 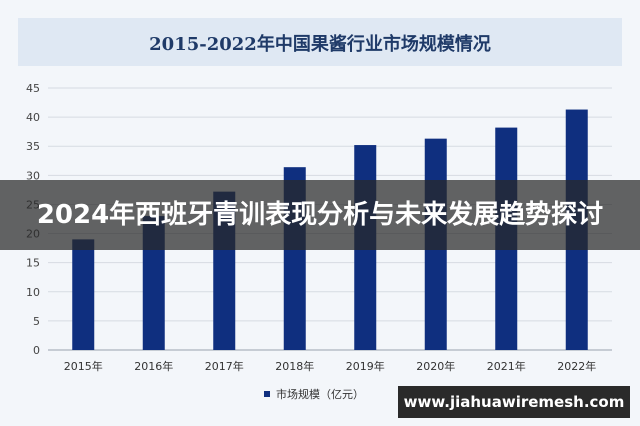 What do you see at coordinates (33, 88) in the screenshot?
I see `y-tick-label: 45` at bounding box center [33, 88].